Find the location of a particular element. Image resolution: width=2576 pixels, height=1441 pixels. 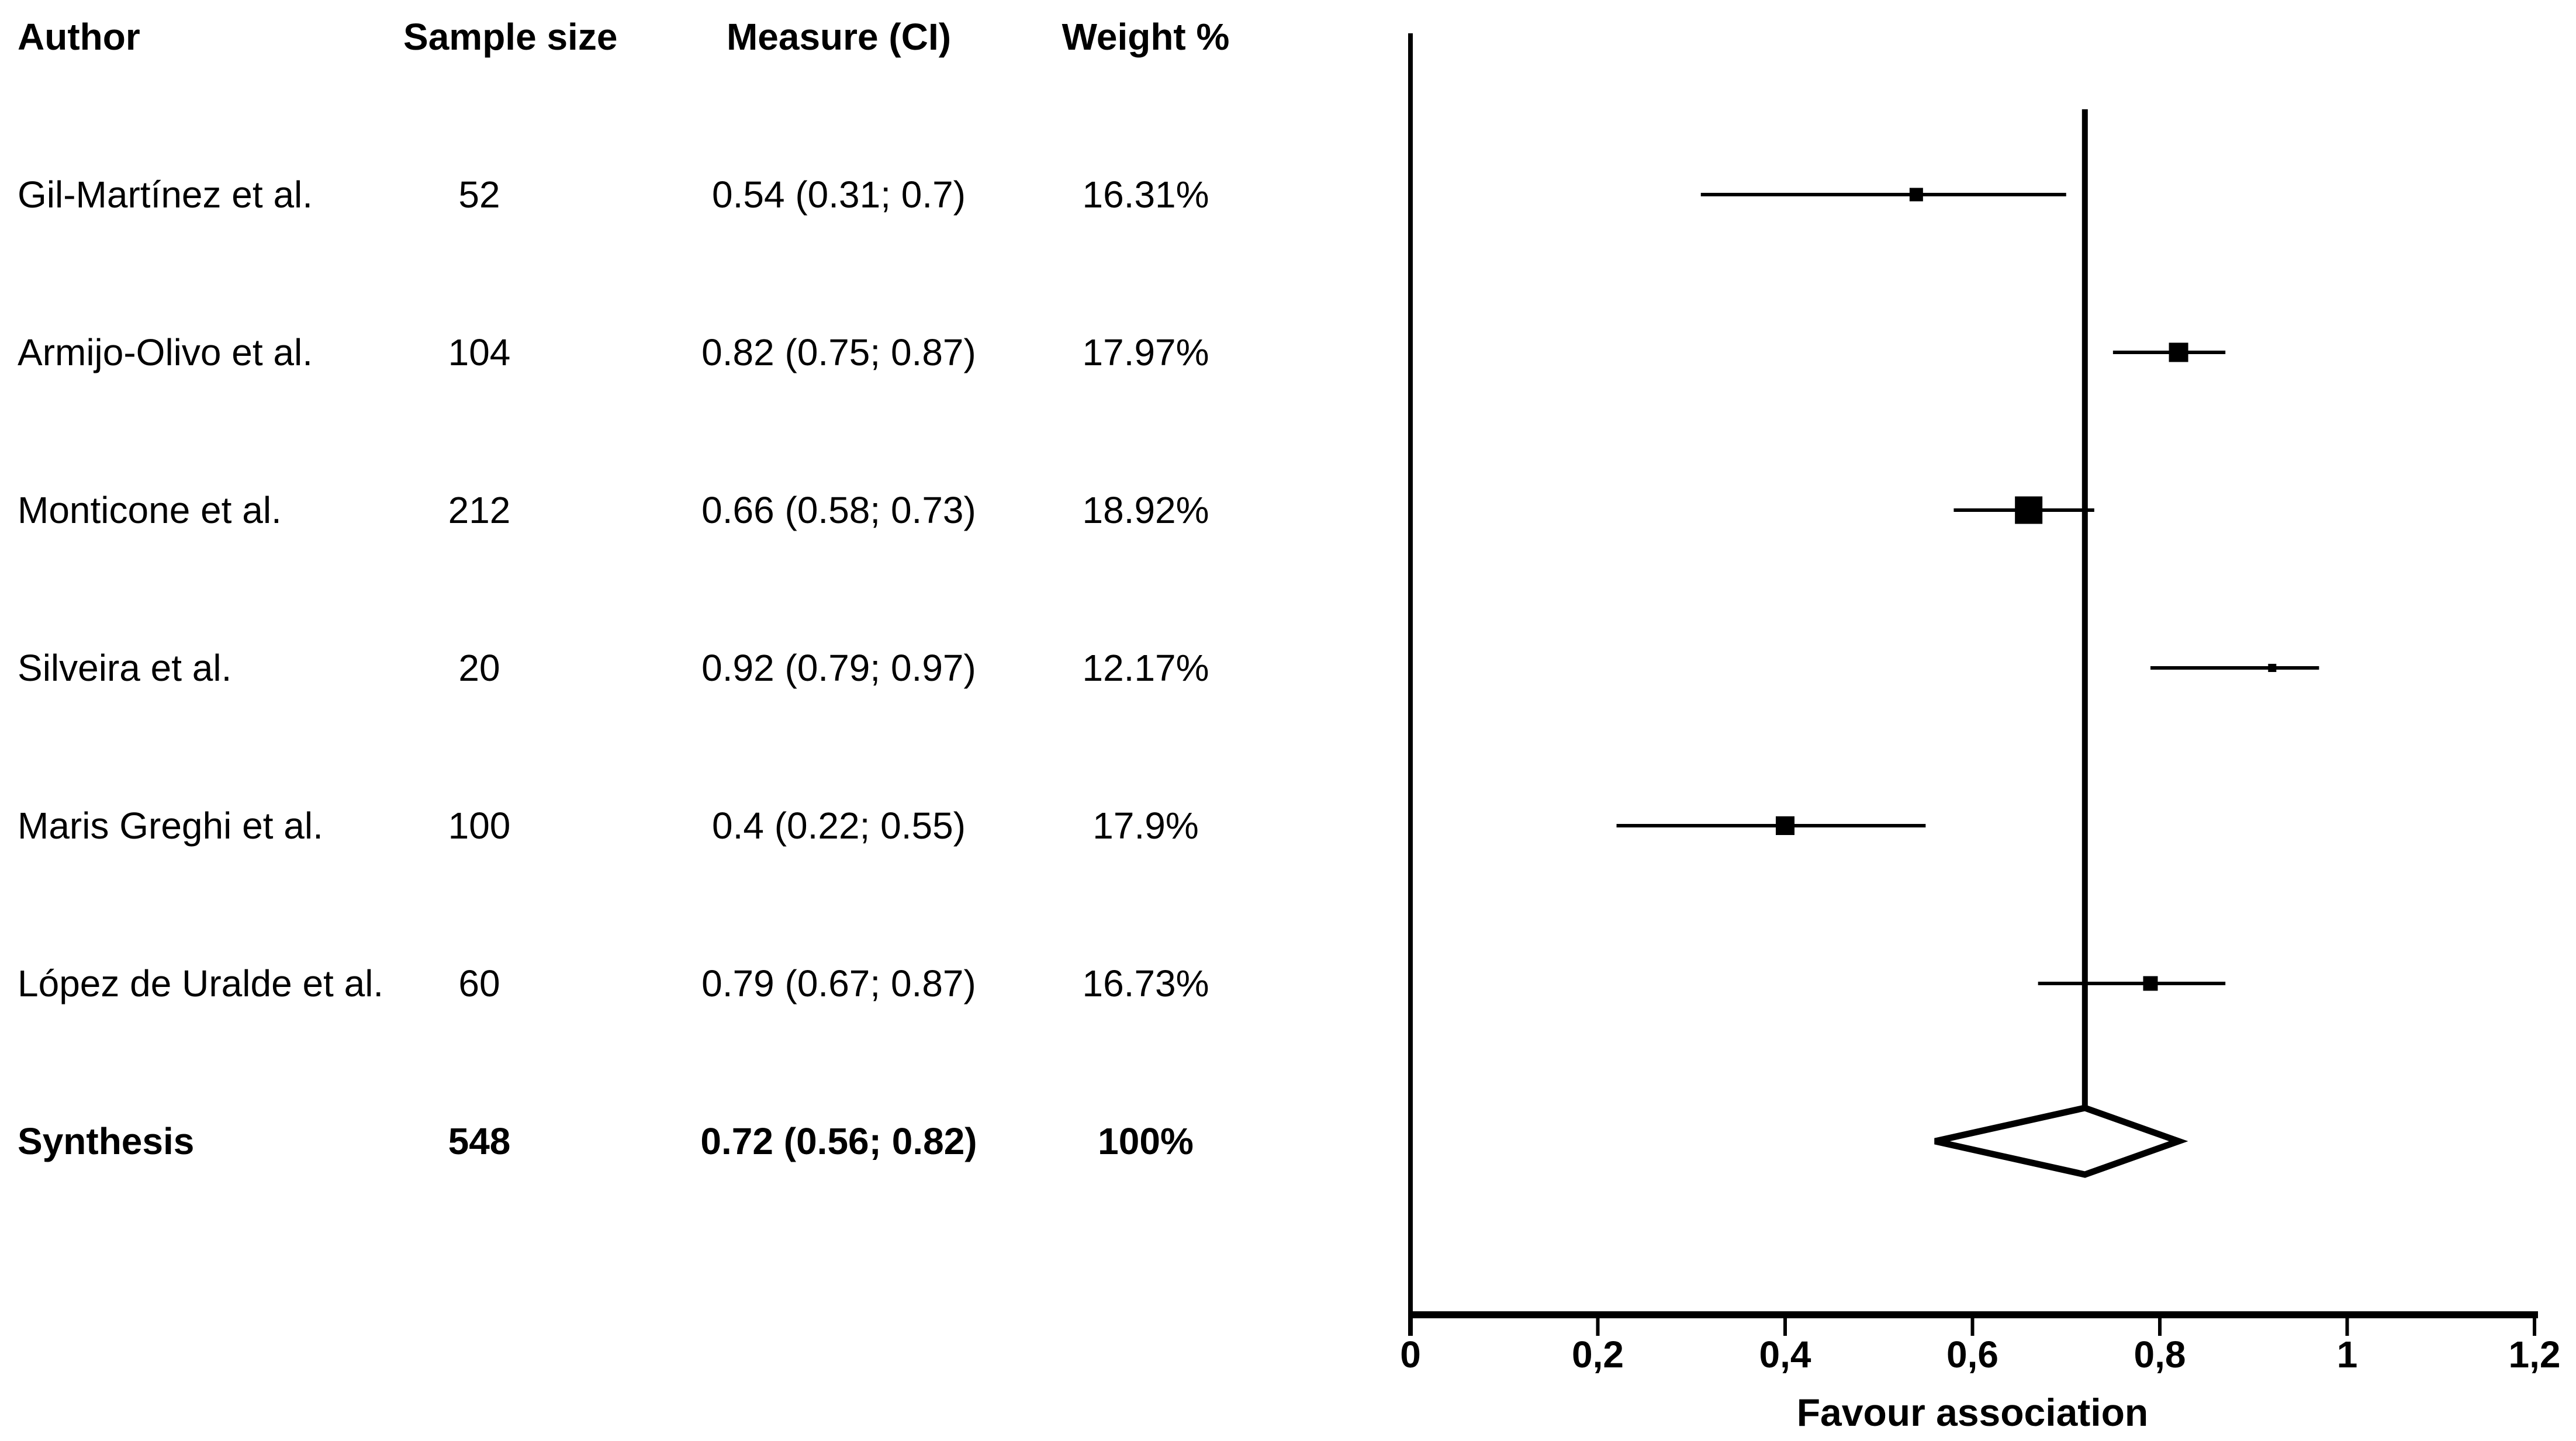

weight-cell: 17.9% is located at coordinates (1145, 826).